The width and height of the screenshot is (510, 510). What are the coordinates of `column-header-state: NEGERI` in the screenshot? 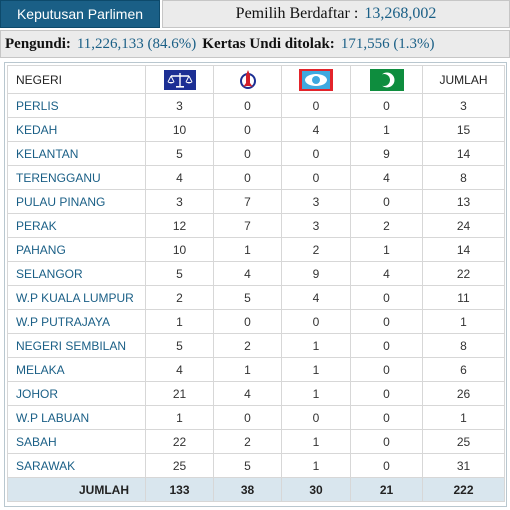 It's located at (76, 79).